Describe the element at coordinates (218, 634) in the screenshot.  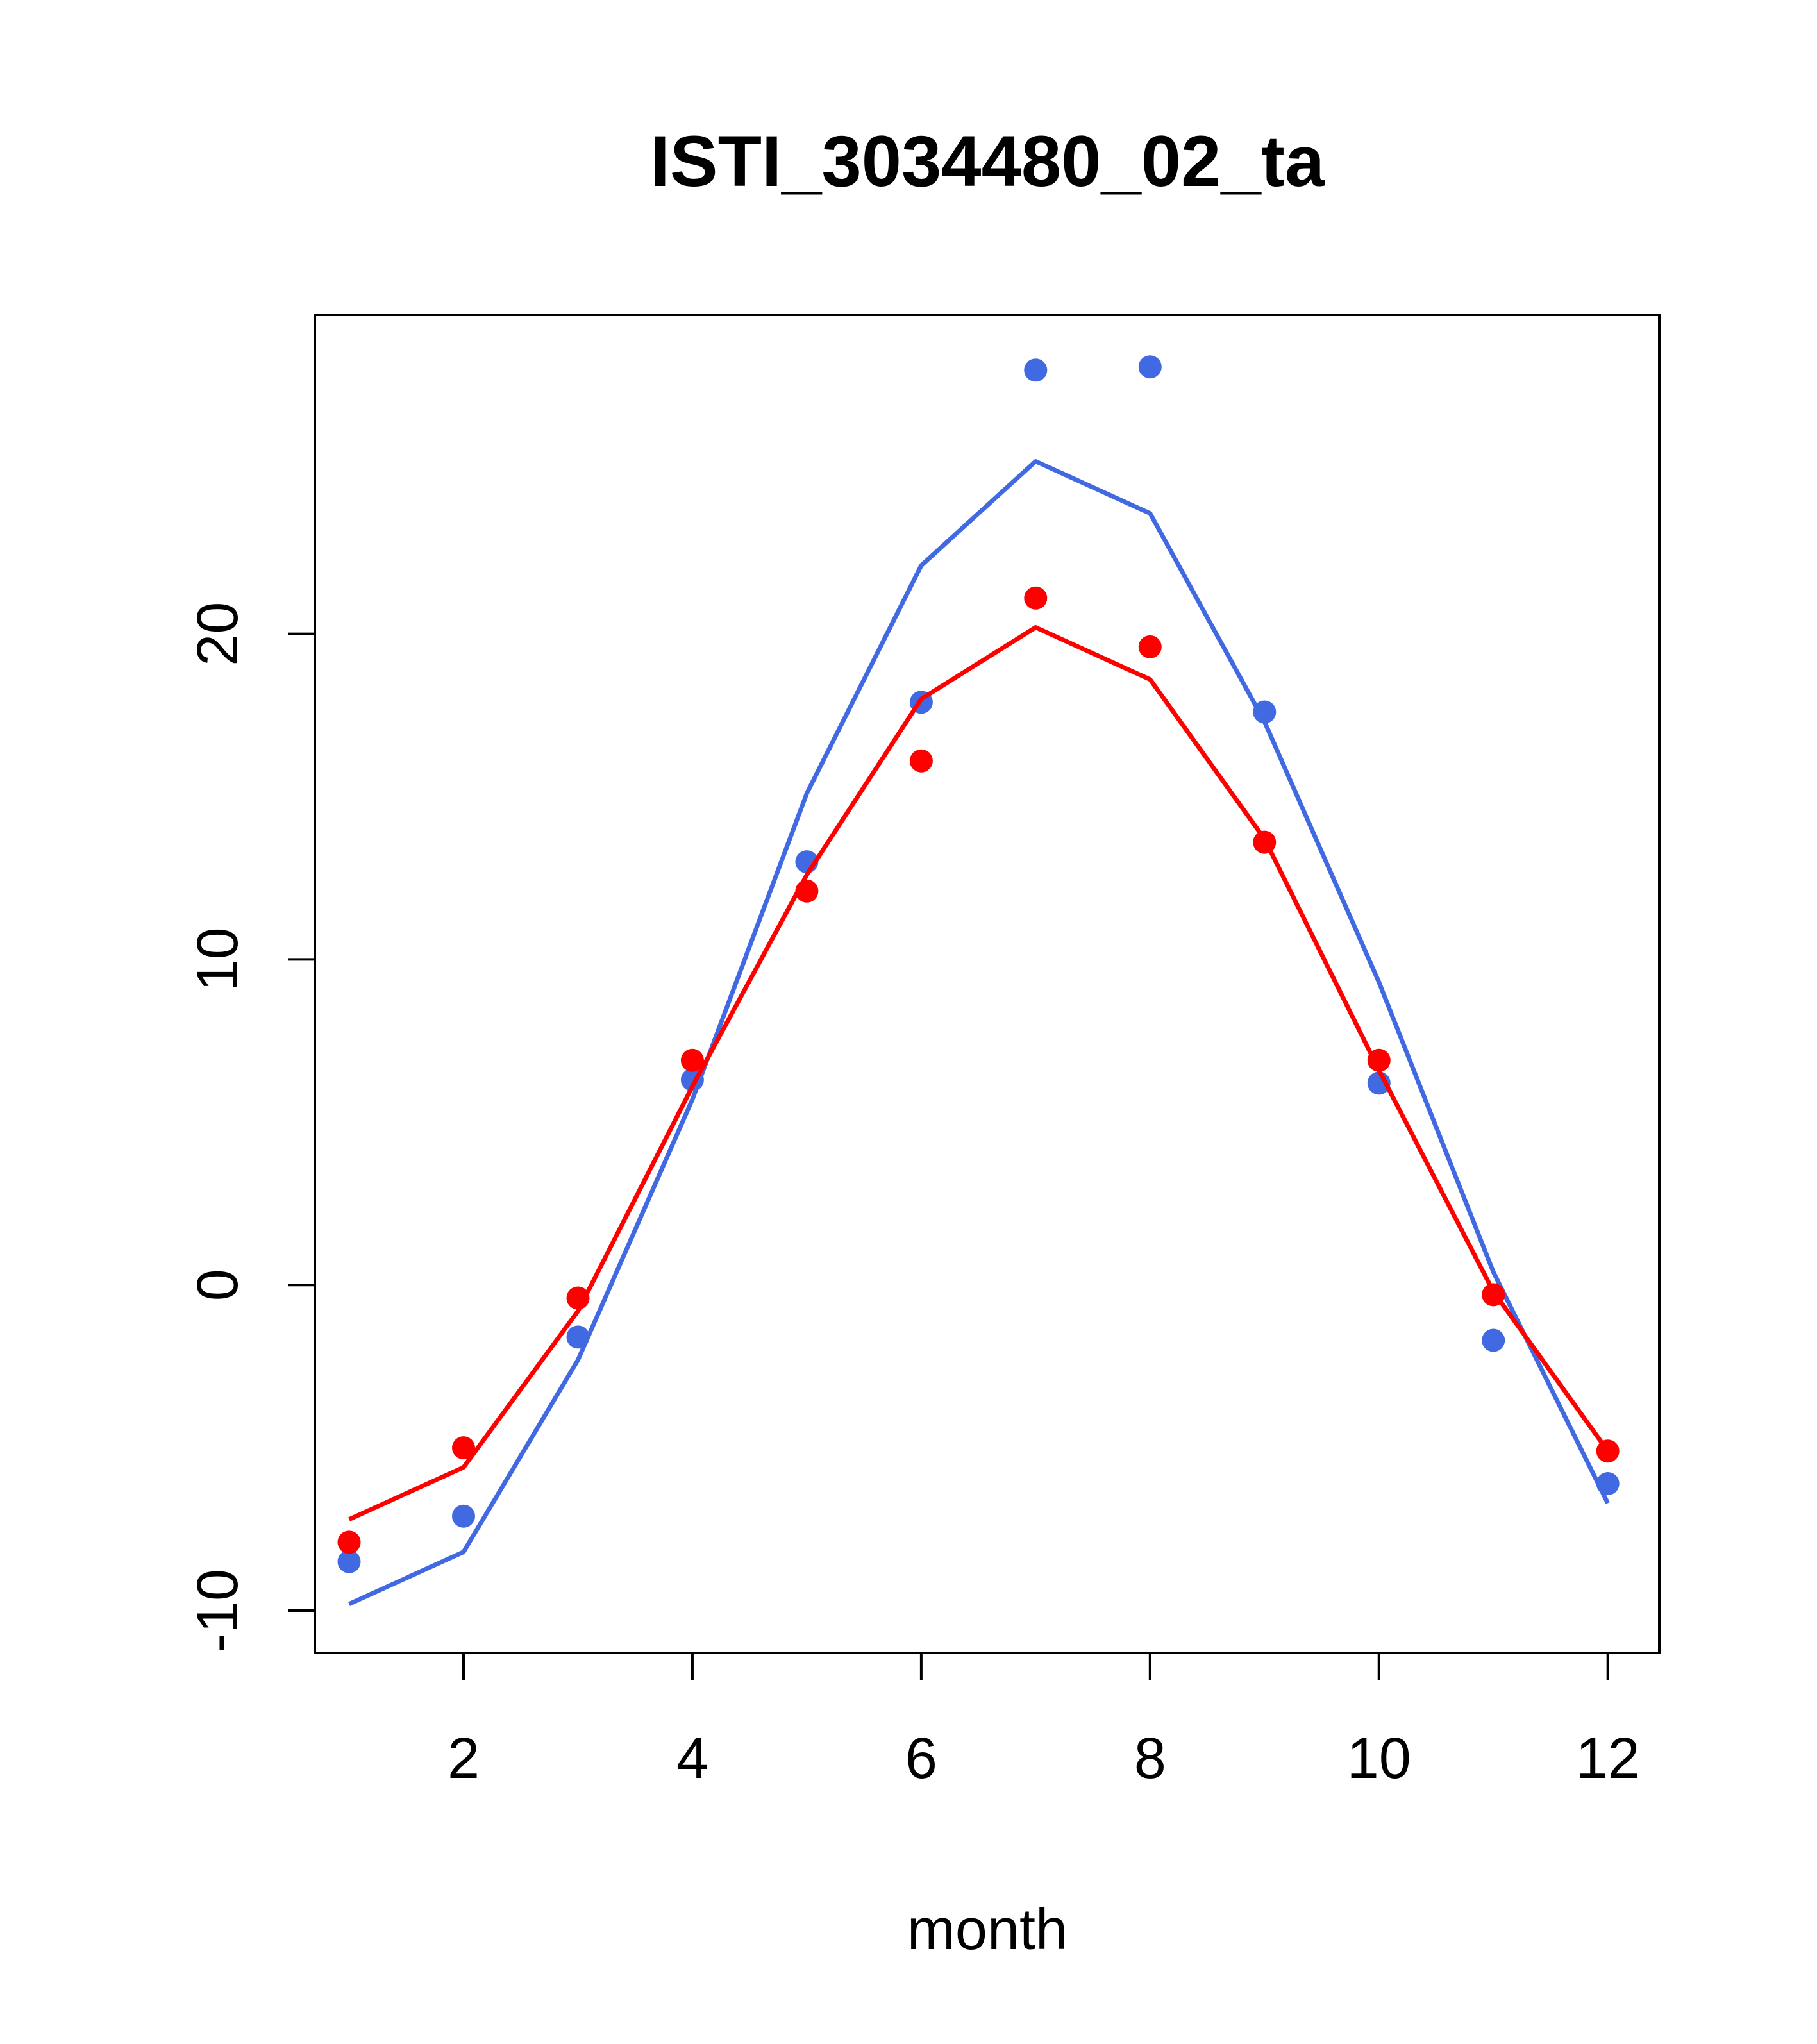
I see `y-tick-label: 20` at that location.